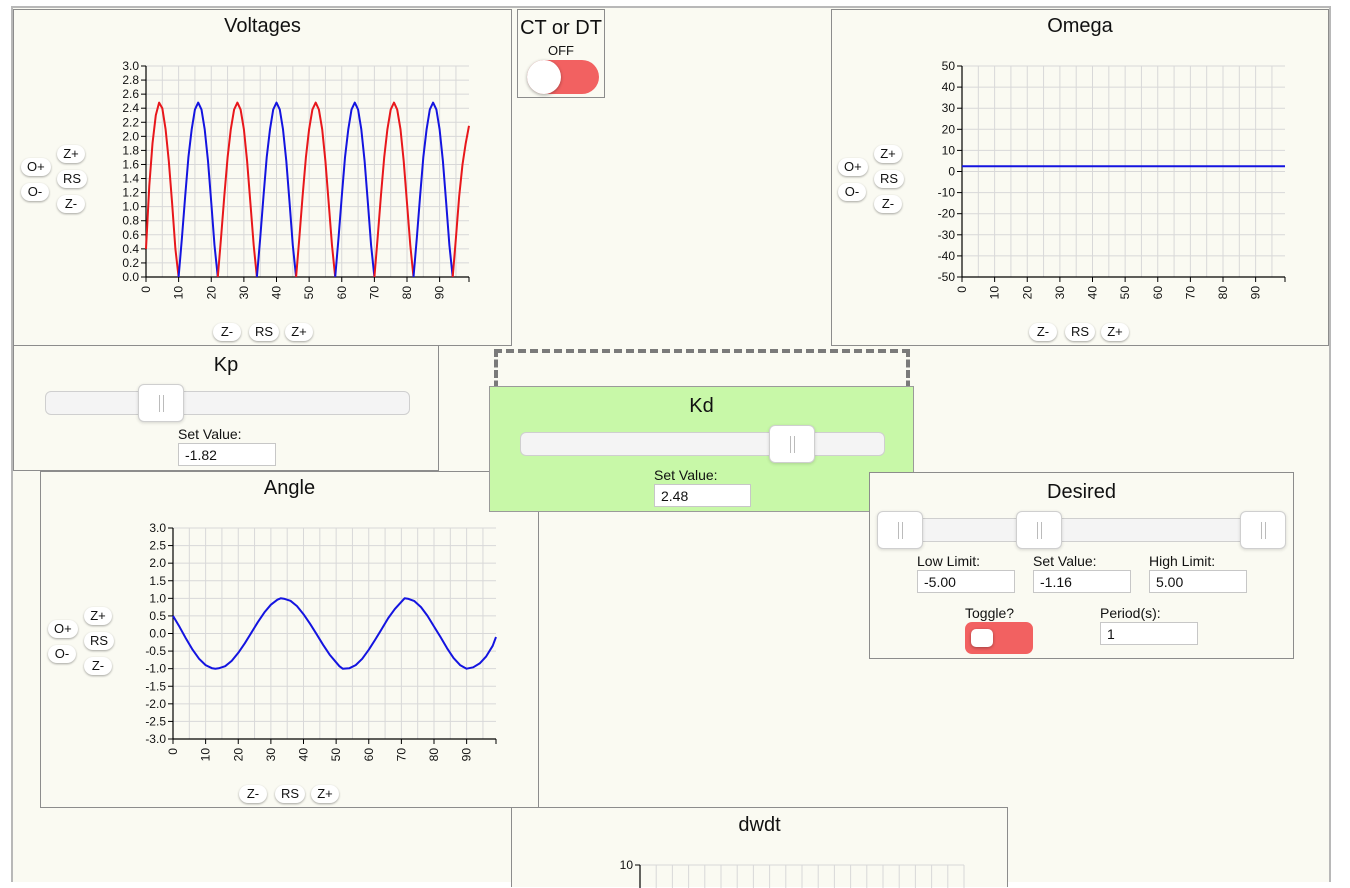 This screenshot has height=888, width=1350. I want to click on desired-high-limit-field, so click(1198, 581).